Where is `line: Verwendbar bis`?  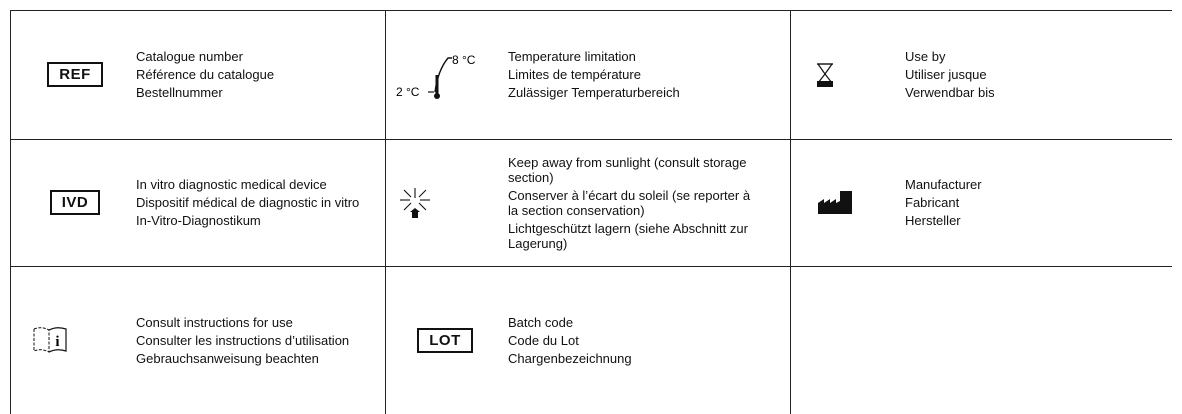
line: Verwendbar bis is located at coordinates (950, 92).